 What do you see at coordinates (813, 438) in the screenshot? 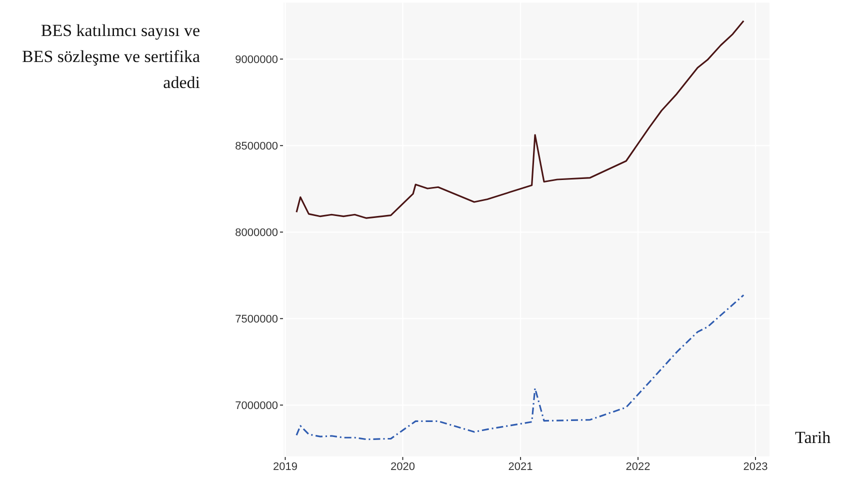
I see `x-axis-title: Tarih` at bounding box center [813, 438].